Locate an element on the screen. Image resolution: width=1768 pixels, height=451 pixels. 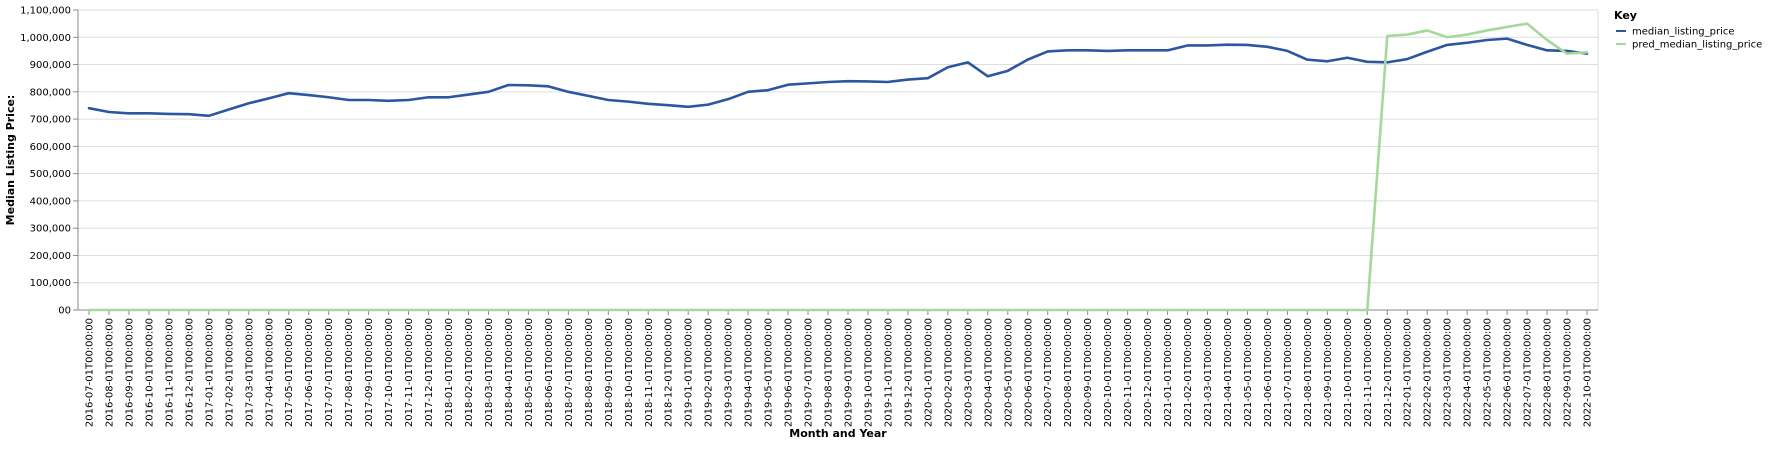
x-tick-label: 2021-07-01T00:00:00 is located at coordinates (1288, 372).